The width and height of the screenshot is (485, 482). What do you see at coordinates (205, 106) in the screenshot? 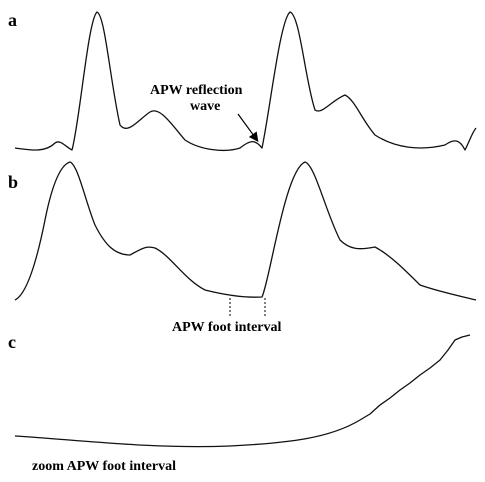
I see `annotation: wave` at bounding box center [205, 106].